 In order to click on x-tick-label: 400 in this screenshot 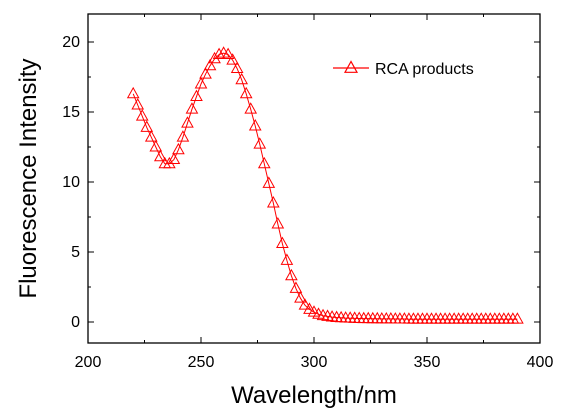, I will do `click(540, 362)`.